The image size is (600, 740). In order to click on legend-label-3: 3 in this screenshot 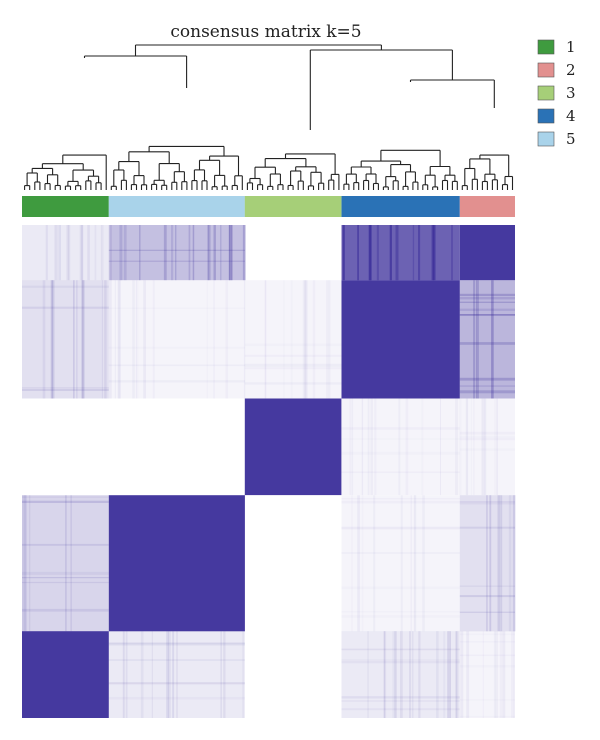, I will do `click(571, 93)`.